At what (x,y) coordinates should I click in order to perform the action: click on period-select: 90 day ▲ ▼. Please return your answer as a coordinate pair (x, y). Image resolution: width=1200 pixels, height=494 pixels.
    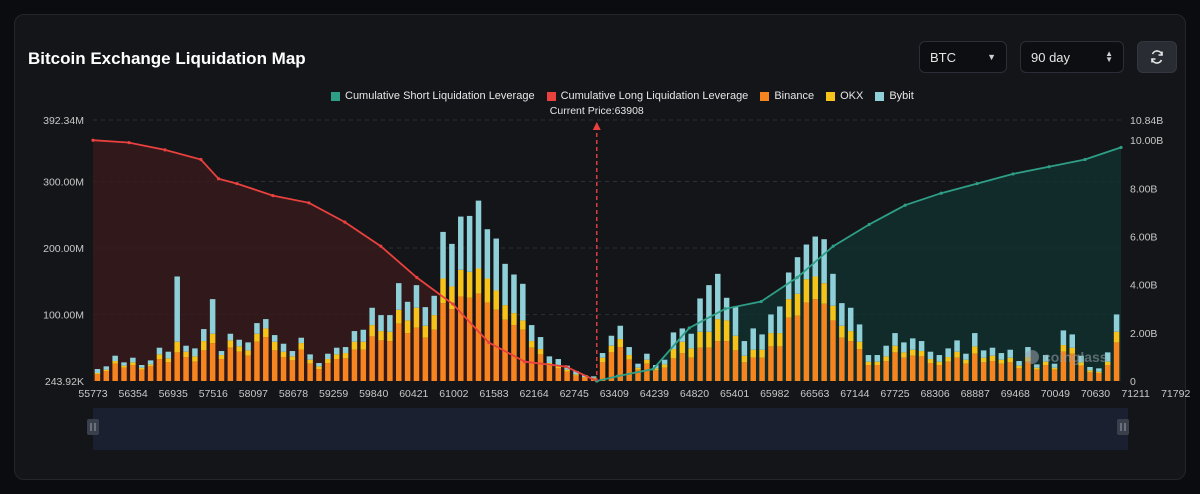
    Looking at the image, I should click on (1072, 57).